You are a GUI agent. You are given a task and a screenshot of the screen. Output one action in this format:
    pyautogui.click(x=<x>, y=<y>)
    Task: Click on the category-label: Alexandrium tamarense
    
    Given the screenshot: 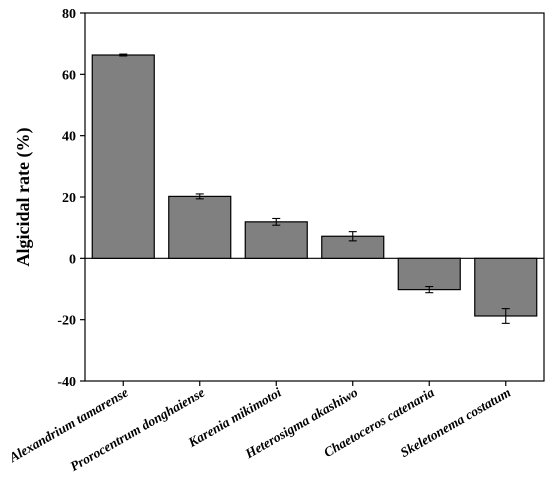 What is the action you would take?
    pyautogui.click(x=68, y=425)
    